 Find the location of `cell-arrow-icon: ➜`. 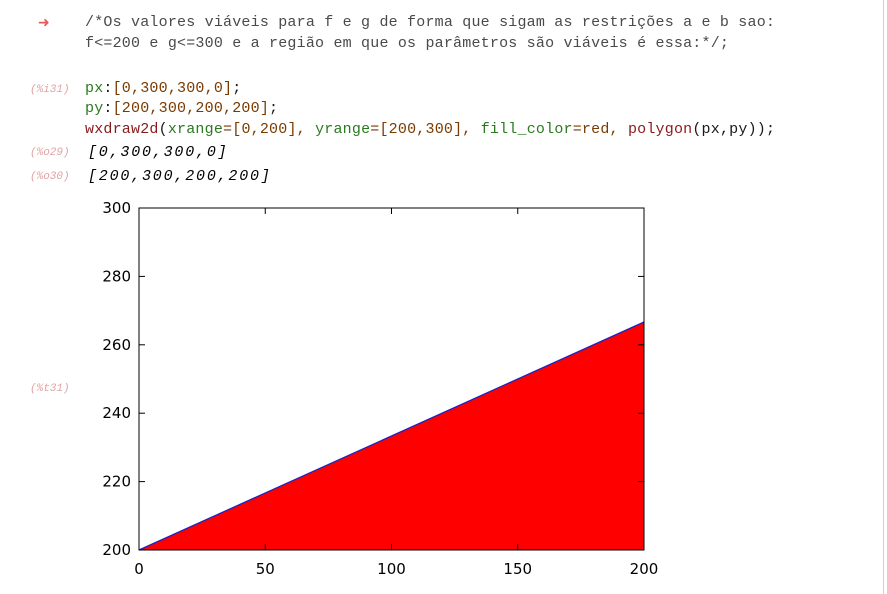

cell-arrow-icon: ➜ is located at coordinates (44, 23).